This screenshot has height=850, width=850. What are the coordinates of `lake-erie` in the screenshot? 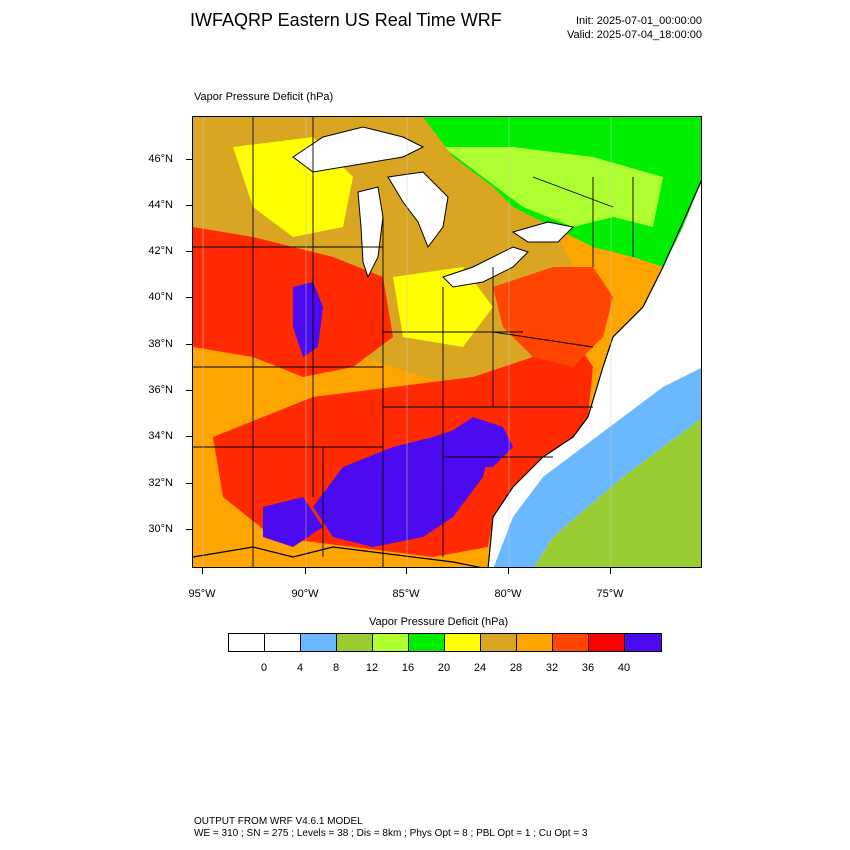 It's located at (485, 267).